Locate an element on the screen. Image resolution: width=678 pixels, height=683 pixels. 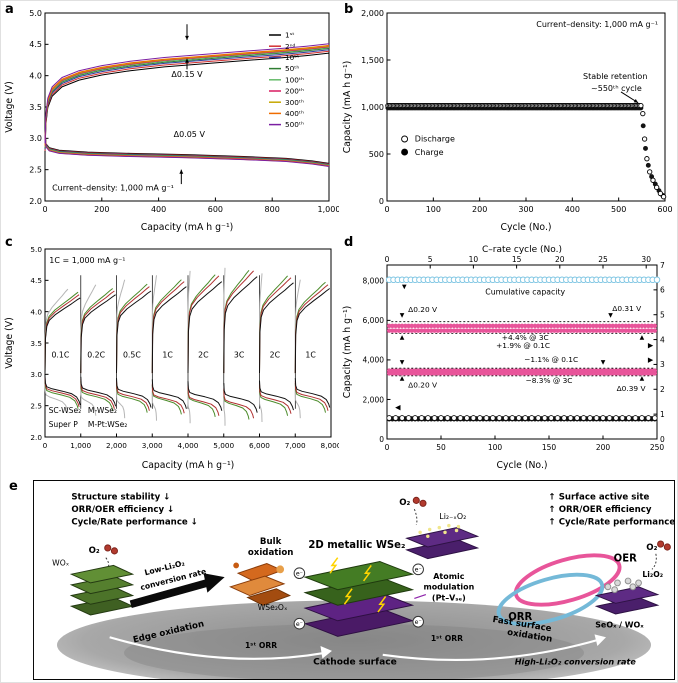
svg-text: 4 is located at coordinates (662, 339).